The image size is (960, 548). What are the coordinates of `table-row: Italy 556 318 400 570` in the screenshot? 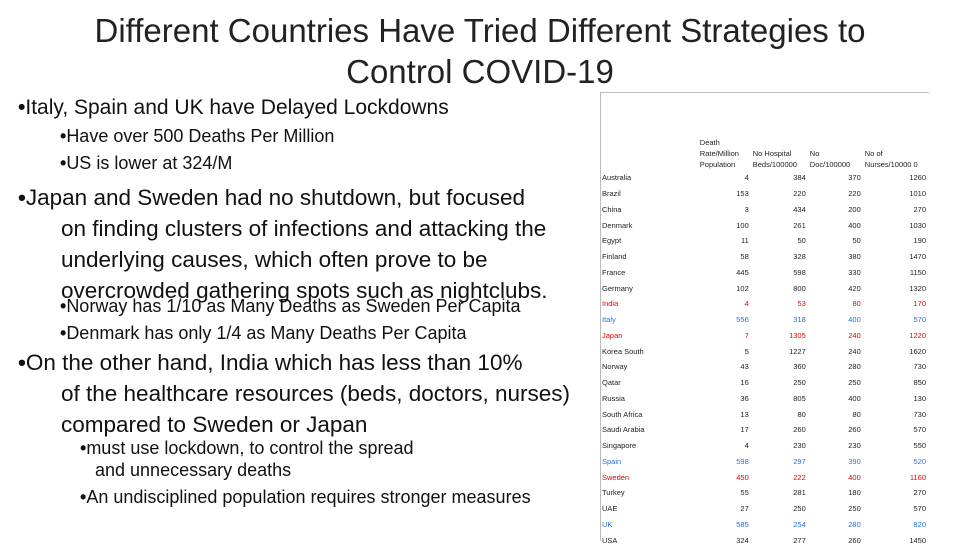 It's located at (764, 320).